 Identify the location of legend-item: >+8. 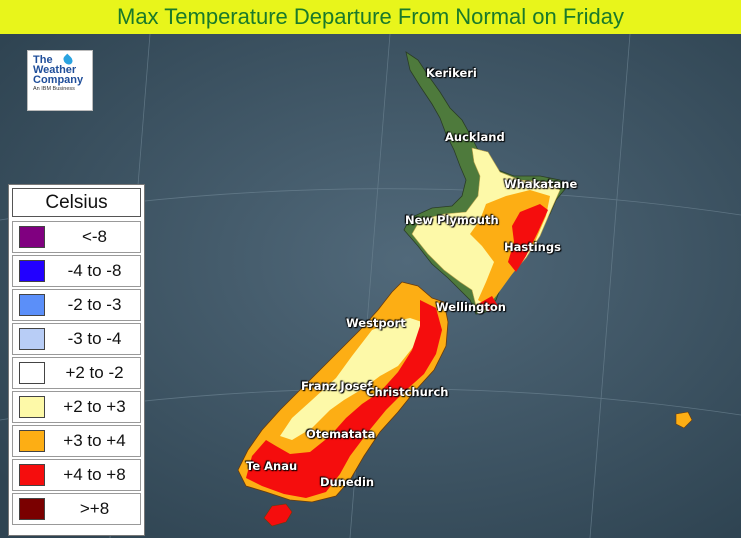
(76, 509).